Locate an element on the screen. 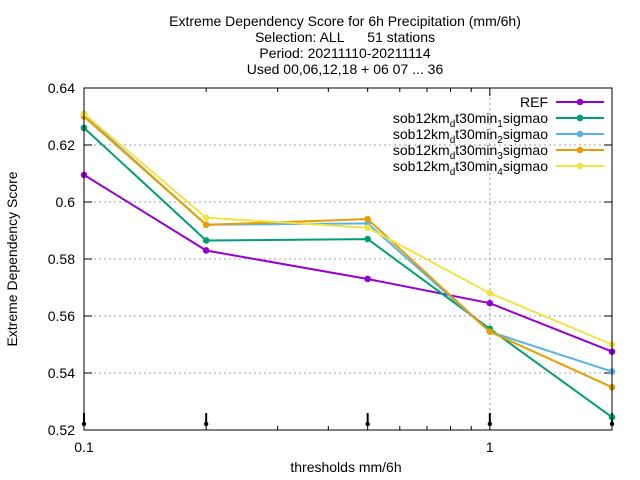 Image resolution: width=640 pixels, height=480 pixels. legend-entry-4: sob12kmdt30min4sigmao is located at coordinates (498, 168).